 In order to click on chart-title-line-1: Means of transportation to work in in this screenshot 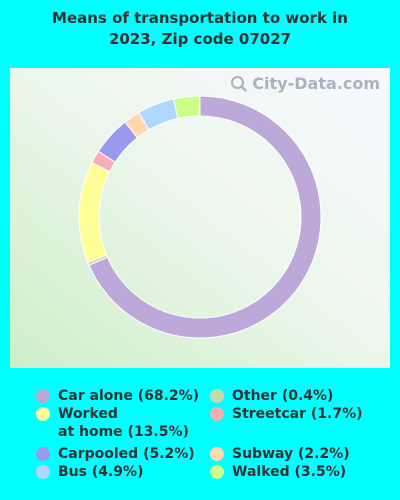, I will do `click(200, 18)`.